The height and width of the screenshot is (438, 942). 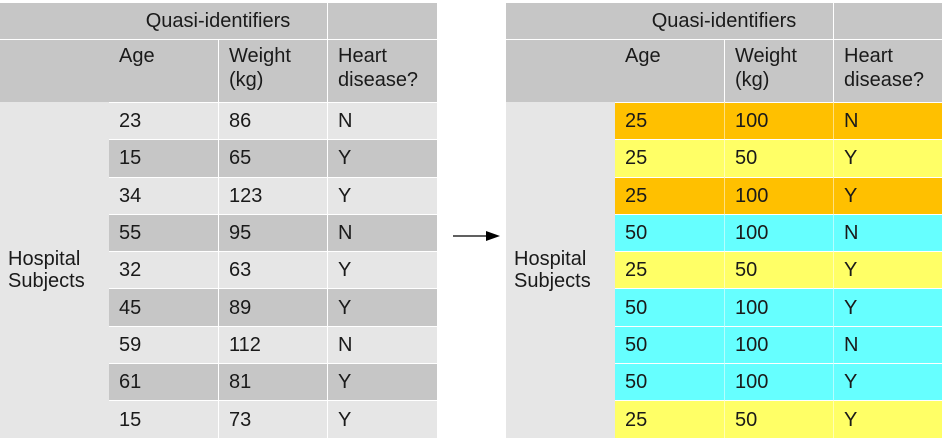 What do you see at coordinates (164, 382) in the screenshot?
I see `age-cell: 61` at bounding box center [164, 382].